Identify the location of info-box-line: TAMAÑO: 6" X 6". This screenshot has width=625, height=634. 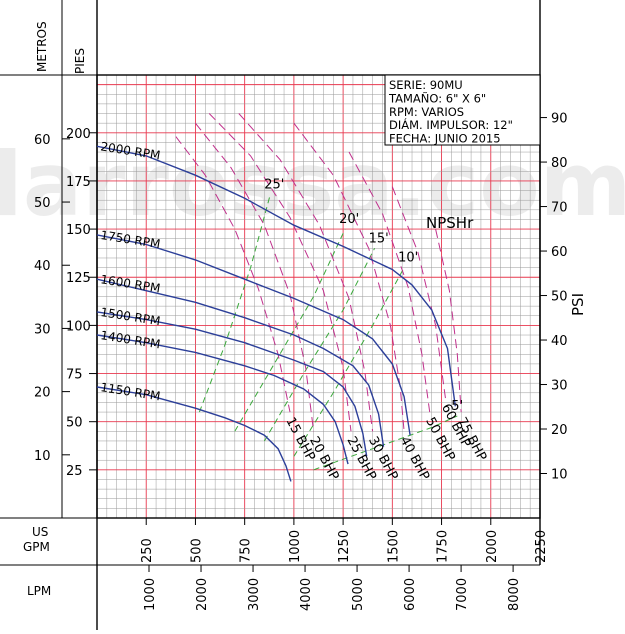
(437, 97).